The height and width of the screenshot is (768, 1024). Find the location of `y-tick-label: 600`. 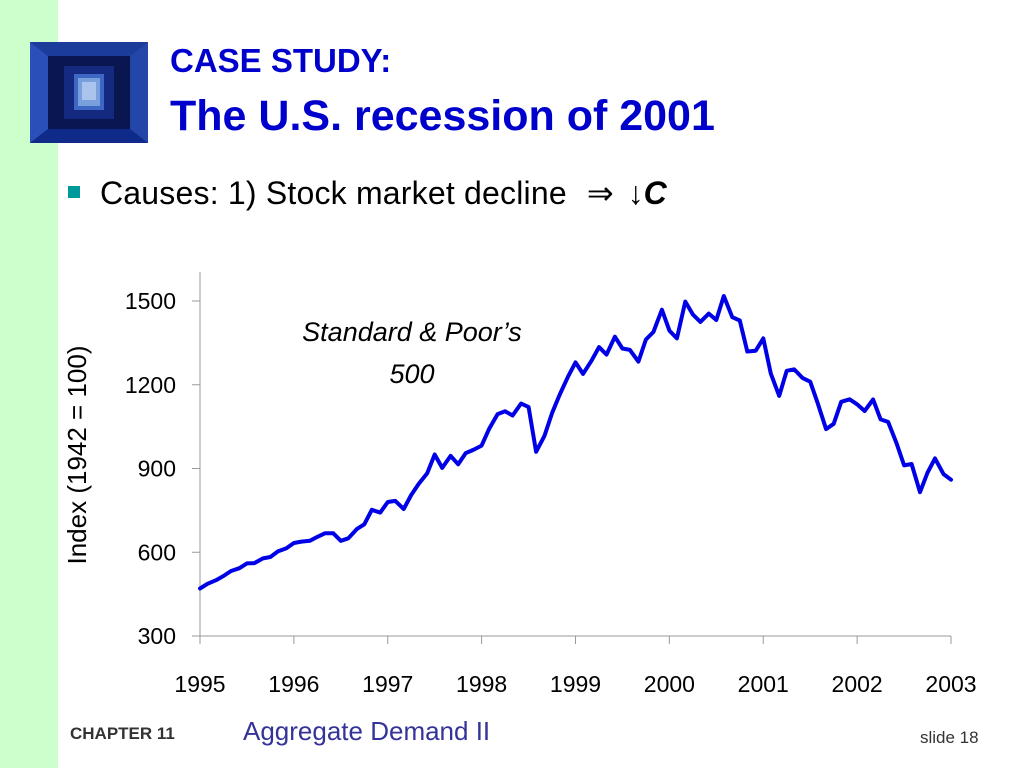

y-tick-label: 600 is located at coordinates (157, 552).